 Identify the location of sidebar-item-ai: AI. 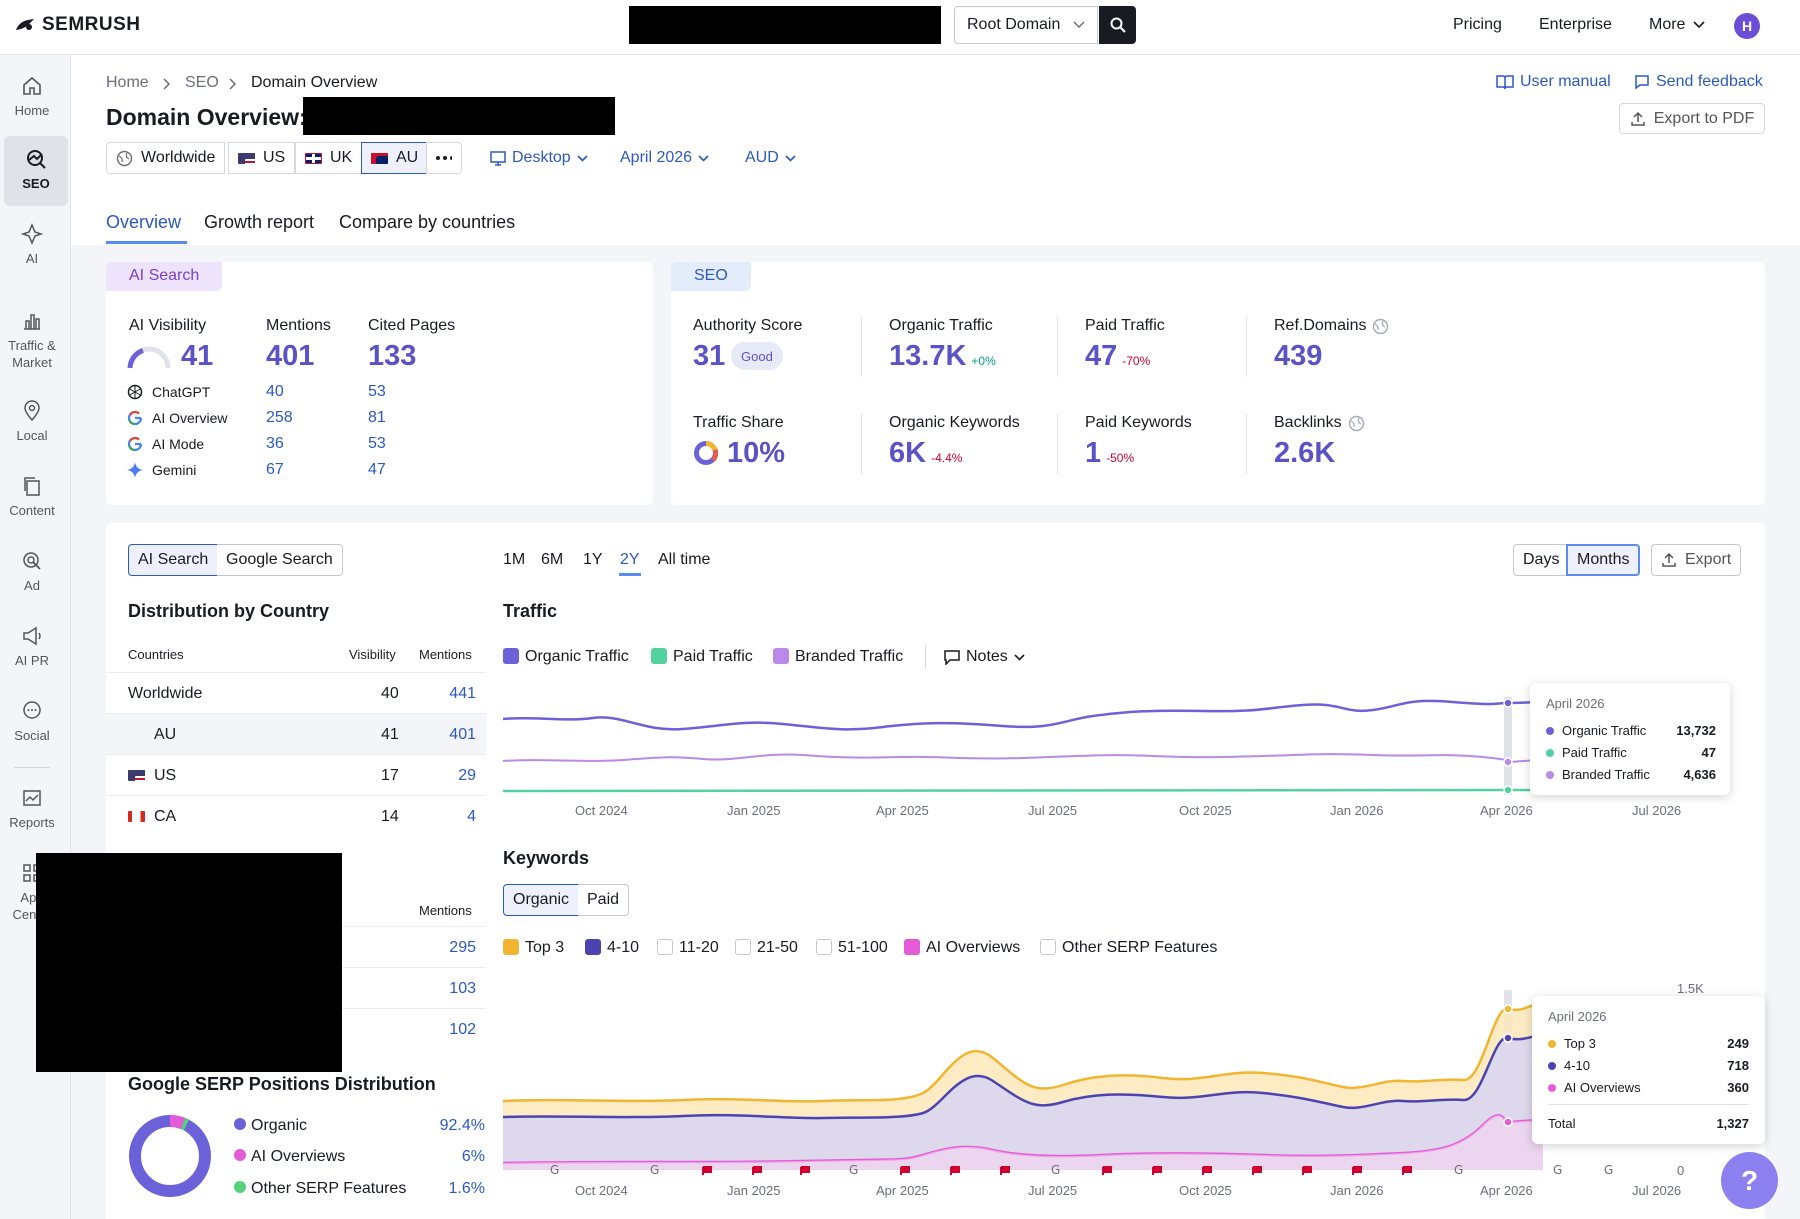
(32, 245).